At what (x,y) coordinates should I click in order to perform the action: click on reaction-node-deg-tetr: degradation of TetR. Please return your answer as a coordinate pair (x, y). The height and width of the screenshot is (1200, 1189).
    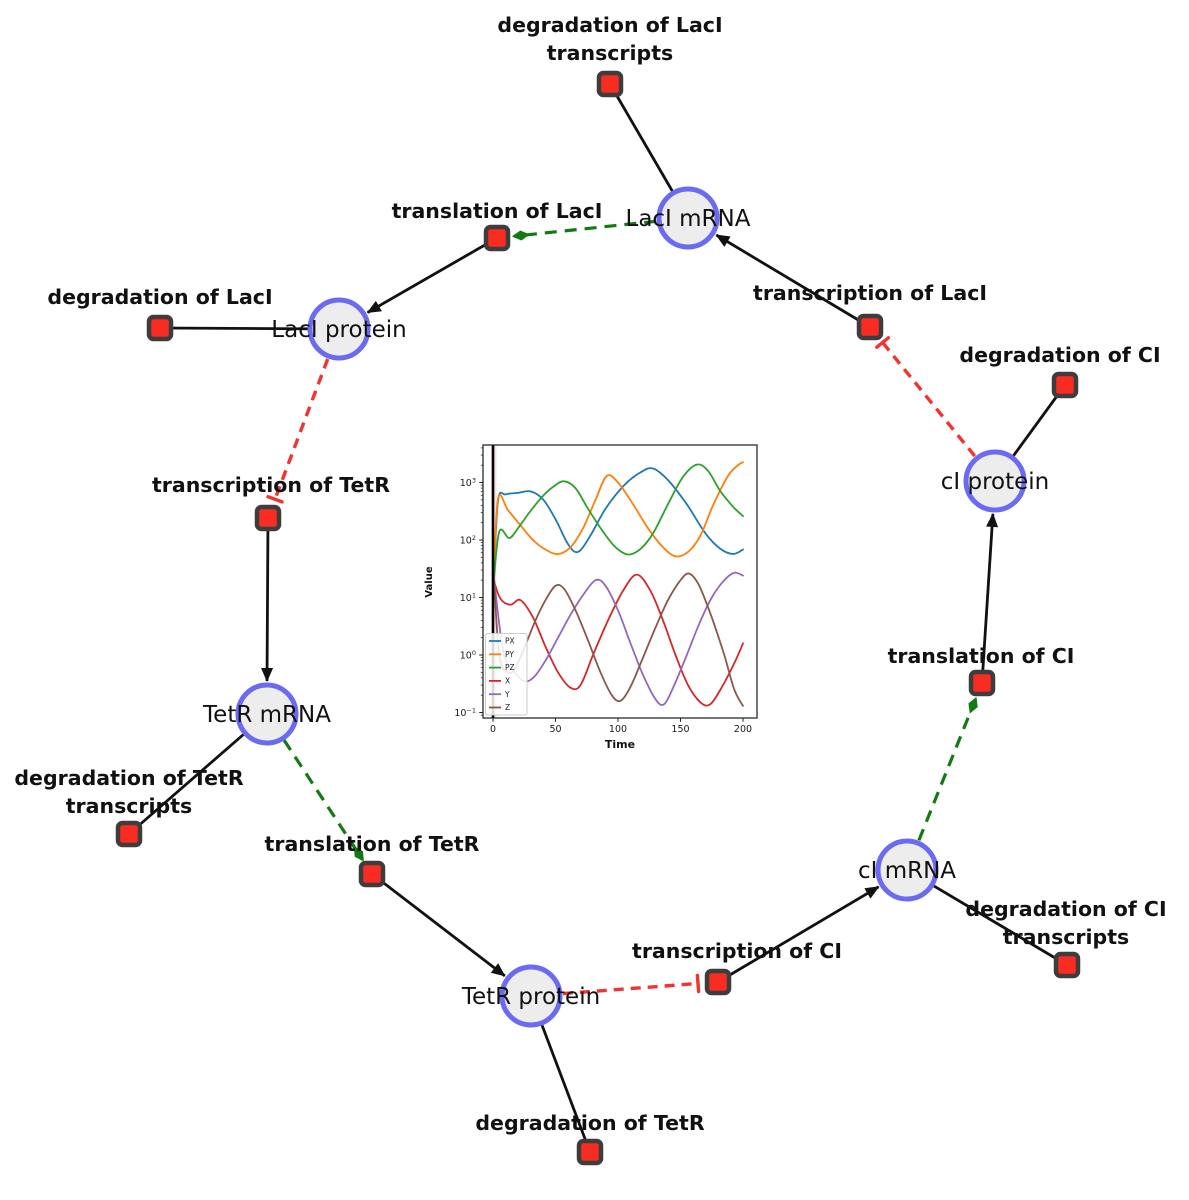
    Looking at the image, I should click on (590, 1138).